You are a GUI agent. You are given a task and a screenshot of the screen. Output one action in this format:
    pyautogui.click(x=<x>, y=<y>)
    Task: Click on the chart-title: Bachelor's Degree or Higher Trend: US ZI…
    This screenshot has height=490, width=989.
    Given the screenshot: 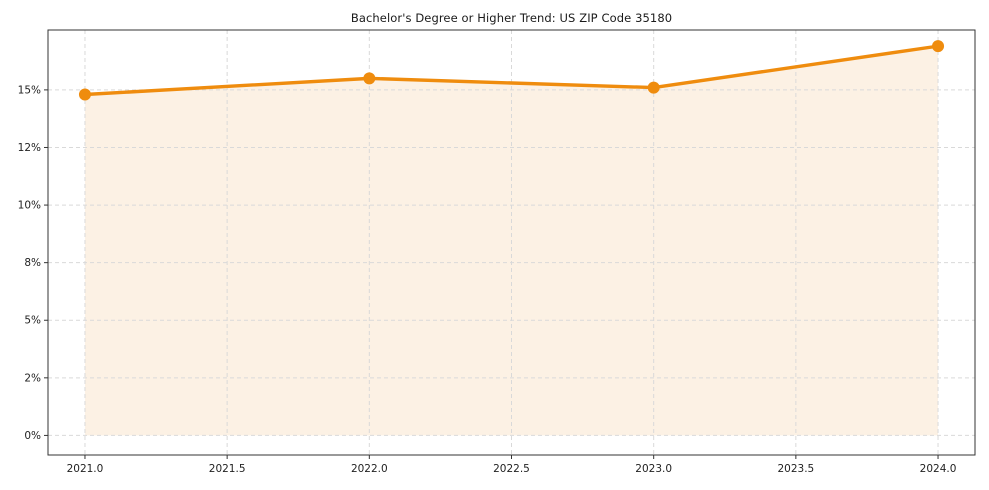 What is the action you would take?
    pyautogui.click(x=511, y=18)
    